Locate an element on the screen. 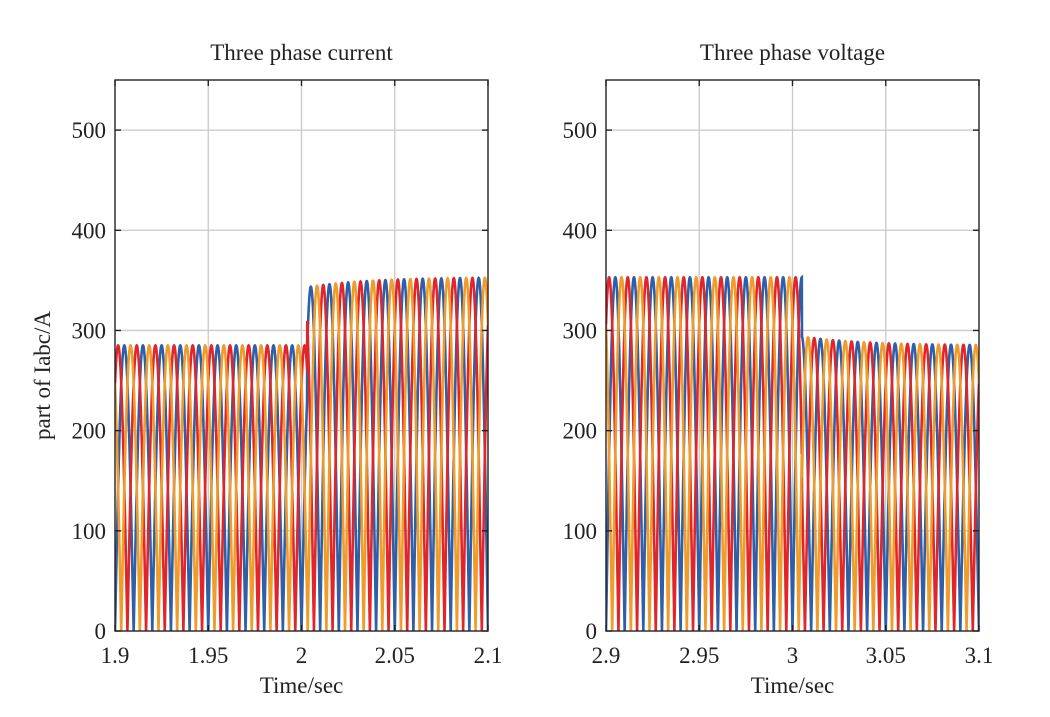 Image resolution: width=1050 pixels, height=717 pixels. x-tick-label: 2.95 is located at coordinates (699, 655).